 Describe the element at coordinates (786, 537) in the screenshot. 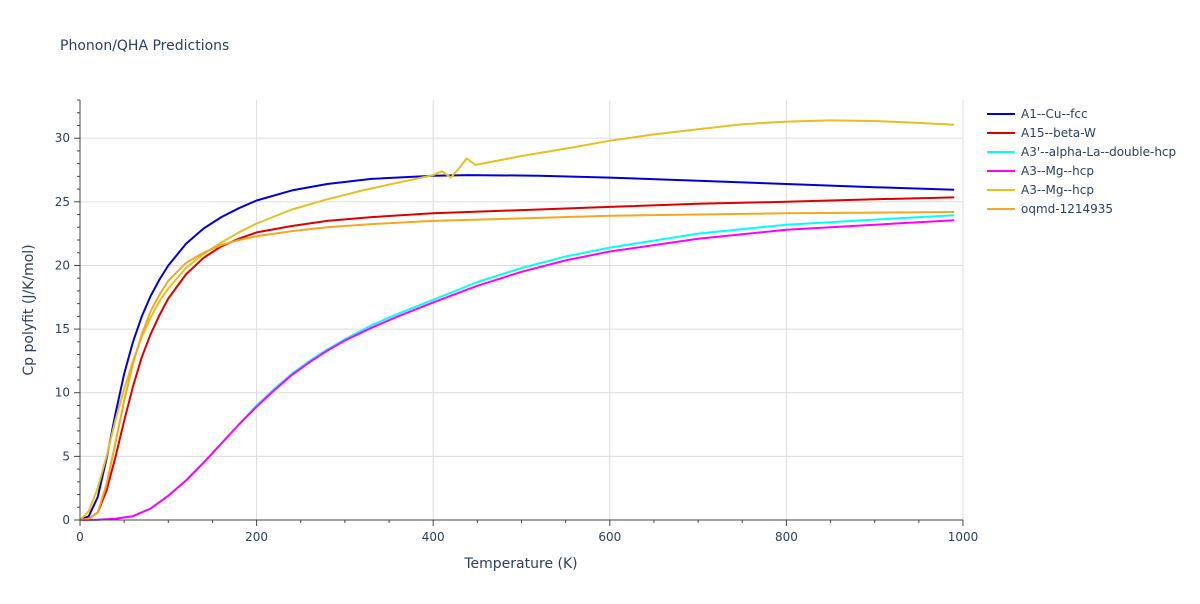

I see `x-tick-label: 800` at that location.